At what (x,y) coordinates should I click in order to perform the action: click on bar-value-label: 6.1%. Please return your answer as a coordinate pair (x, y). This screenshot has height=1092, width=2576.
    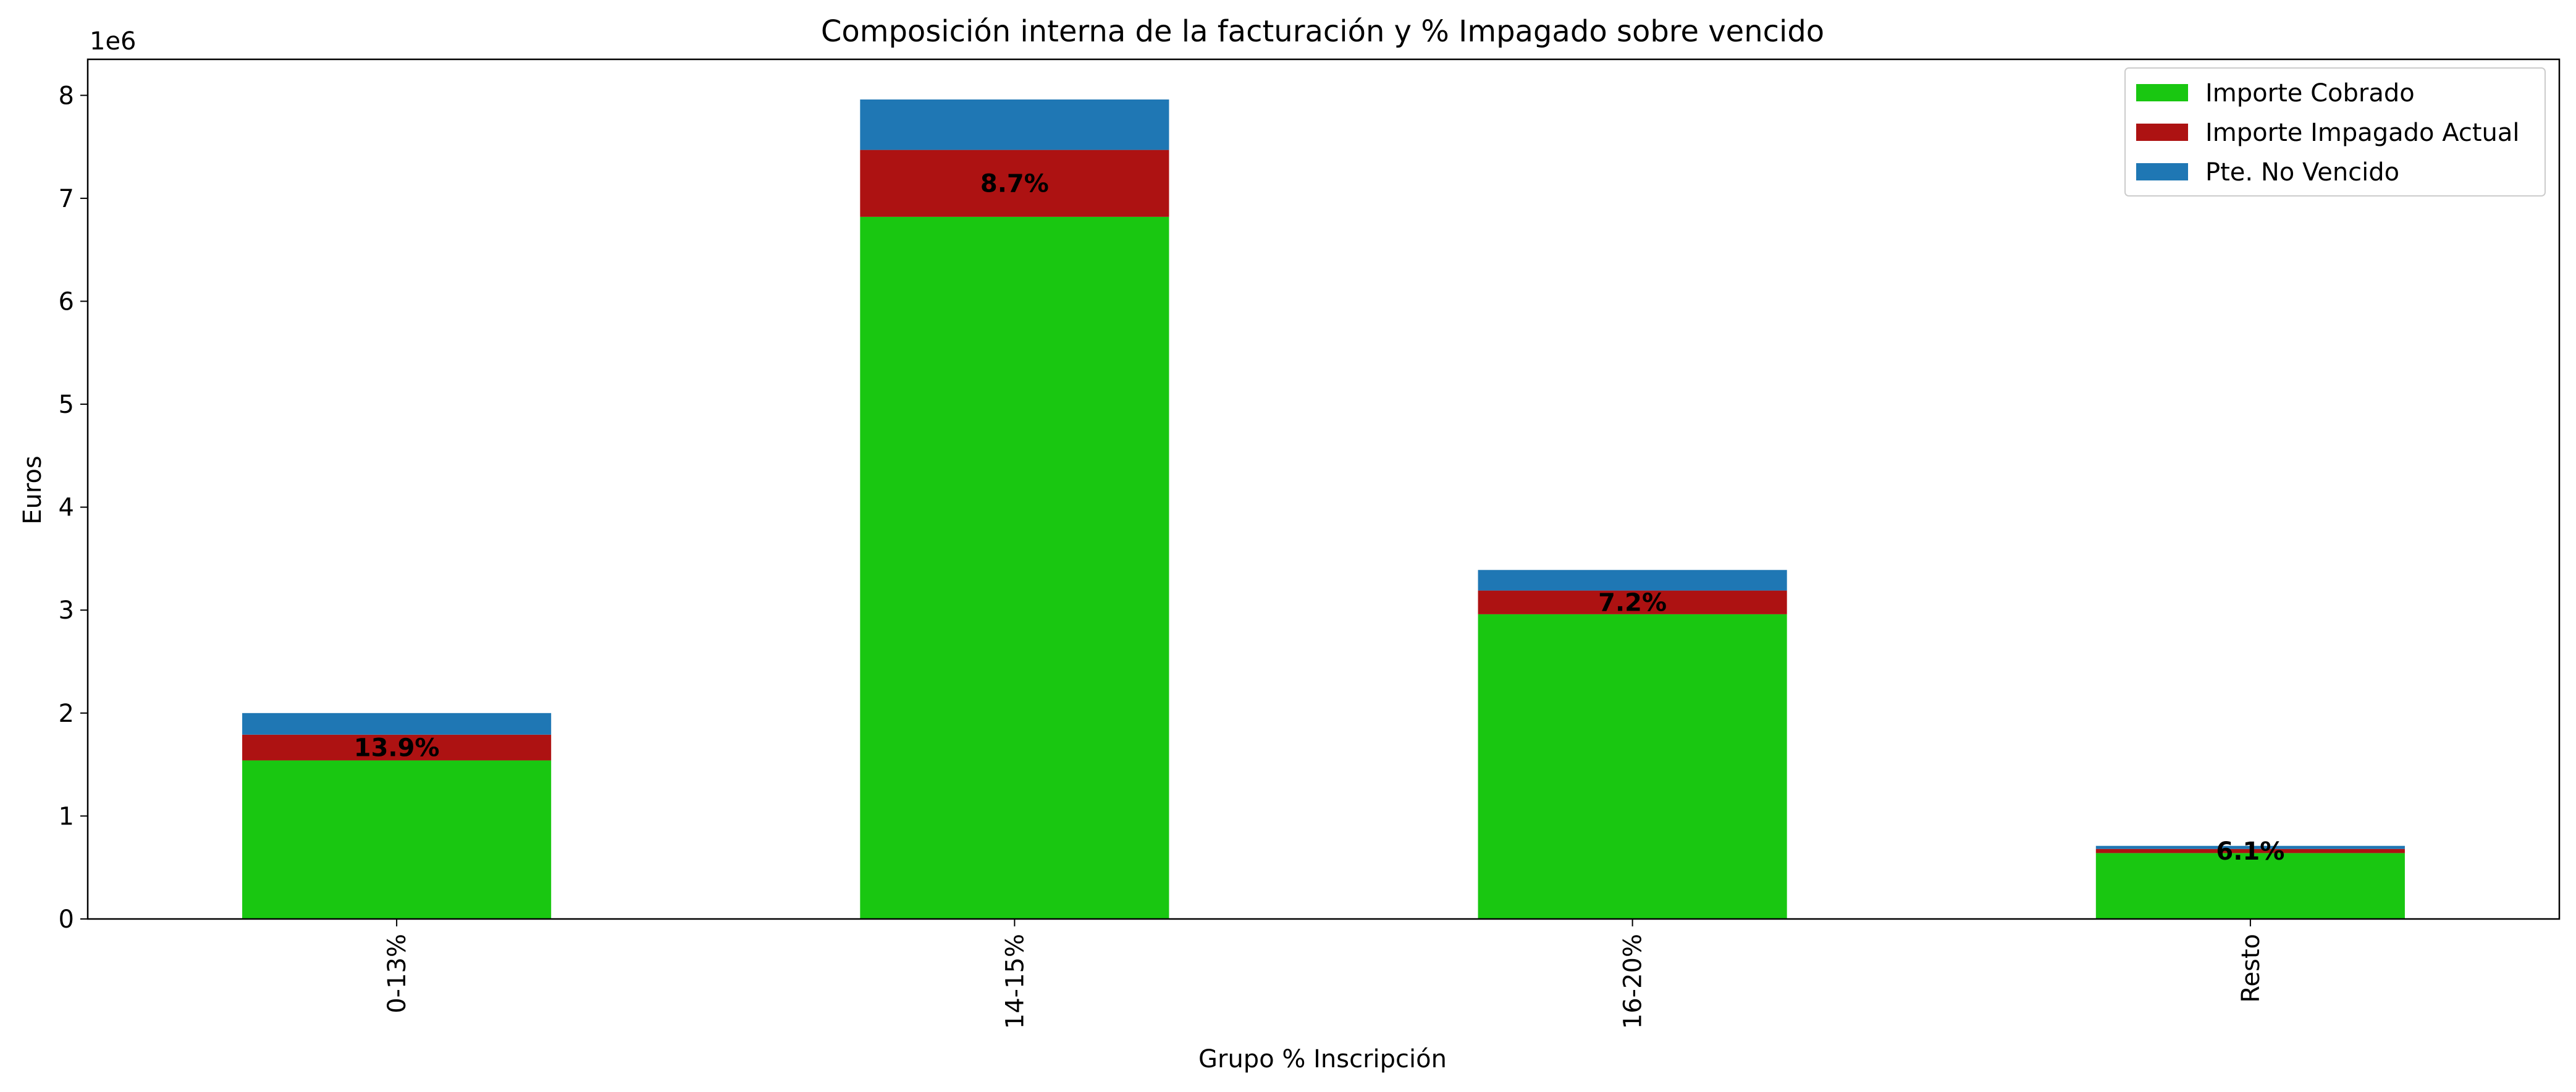
    Looking at the image, I should click on (2250, 851).